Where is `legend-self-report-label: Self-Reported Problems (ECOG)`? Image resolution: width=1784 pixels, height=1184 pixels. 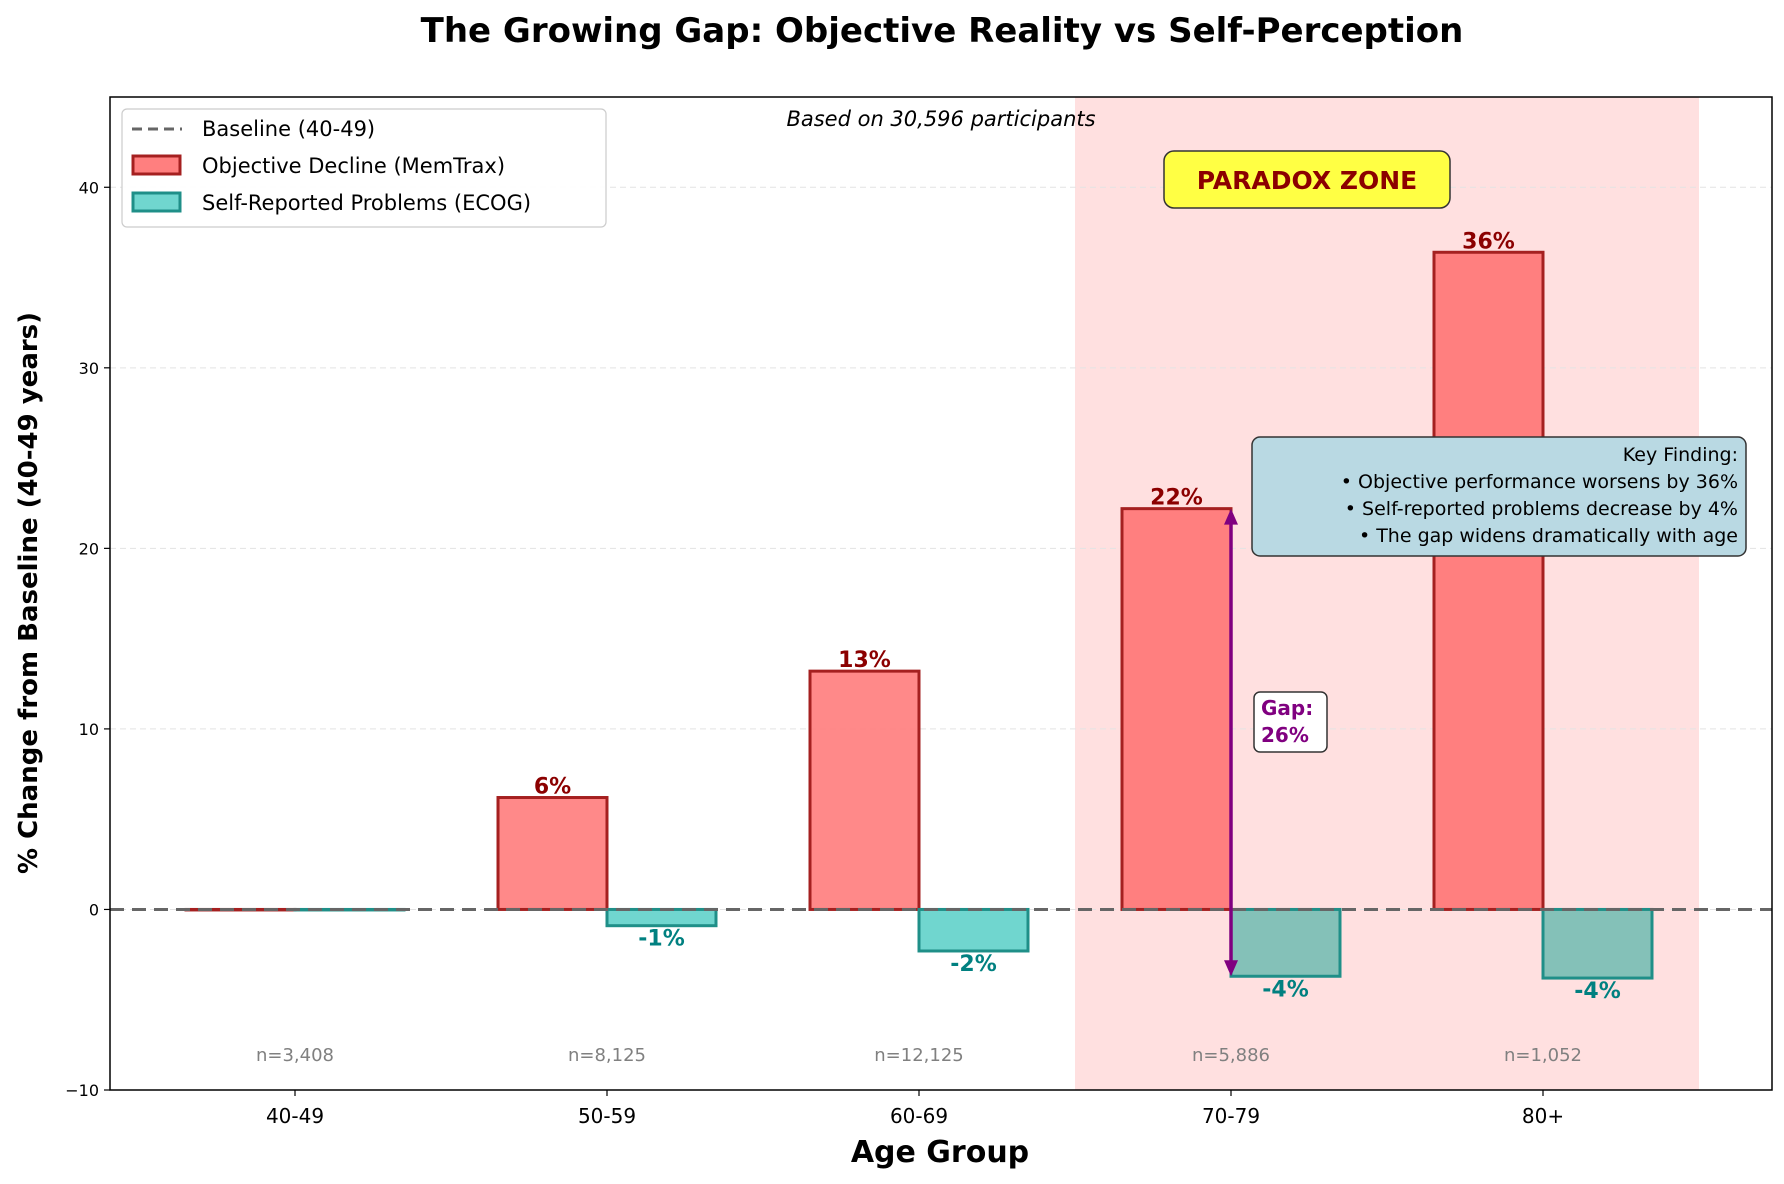 legend-self-report-label: Self-Reported Problems (ECOG) is located at coordinates (366, 203).